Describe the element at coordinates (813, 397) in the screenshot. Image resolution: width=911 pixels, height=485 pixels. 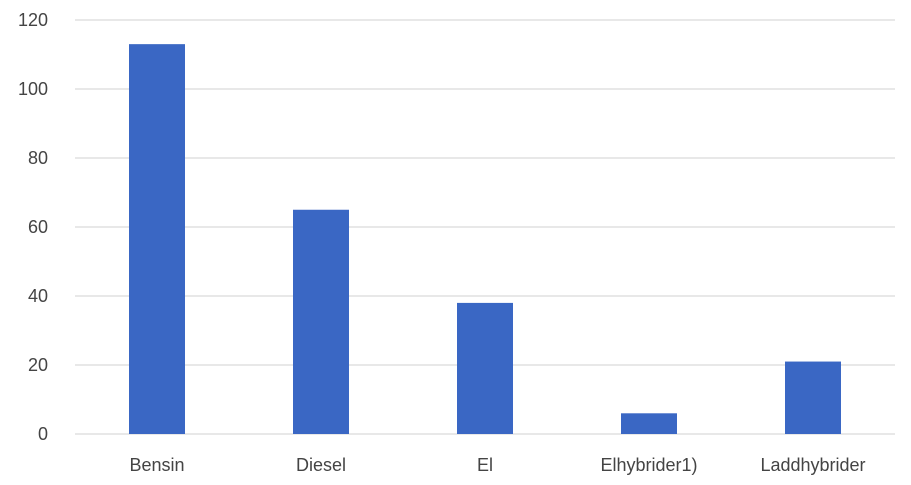
I see `bar-laddhybrider` at that location.